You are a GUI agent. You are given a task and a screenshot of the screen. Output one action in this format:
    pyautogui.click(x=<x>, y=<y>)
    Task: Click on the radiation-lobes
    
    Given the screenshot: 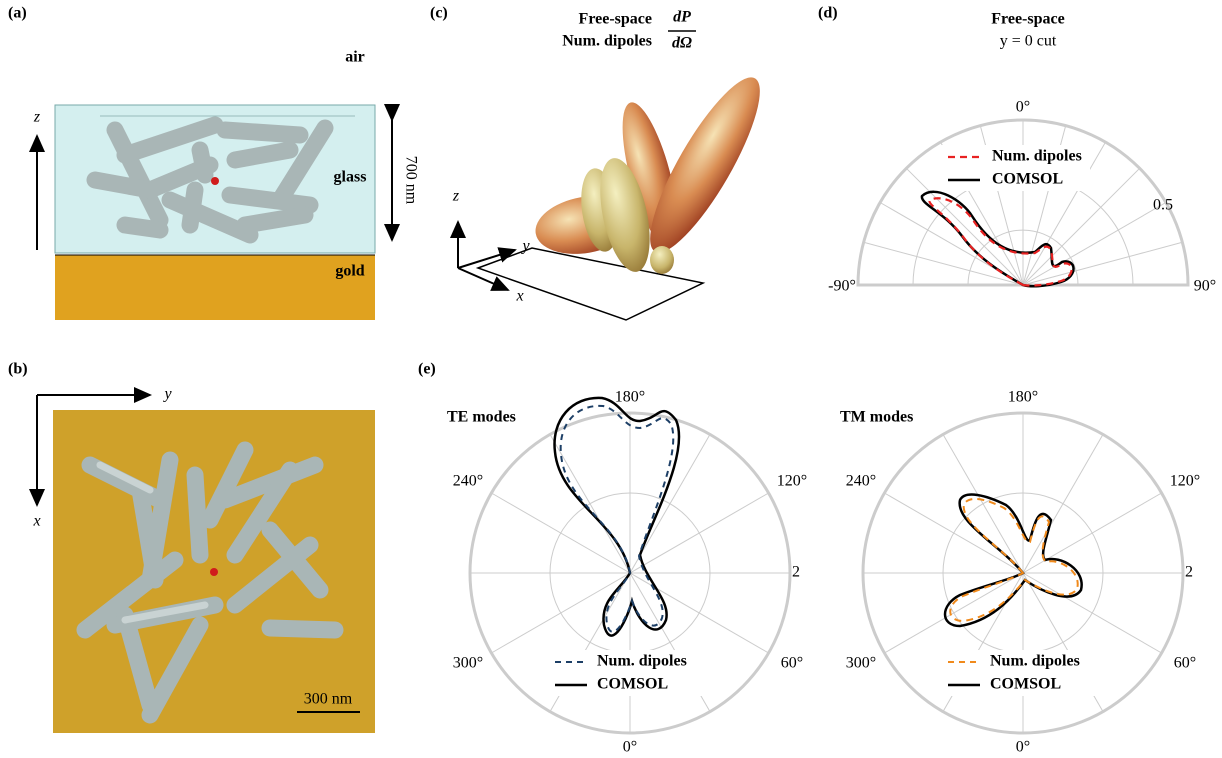 What is the action you would take?
    pyautogui.click(x=647, y=175)
    